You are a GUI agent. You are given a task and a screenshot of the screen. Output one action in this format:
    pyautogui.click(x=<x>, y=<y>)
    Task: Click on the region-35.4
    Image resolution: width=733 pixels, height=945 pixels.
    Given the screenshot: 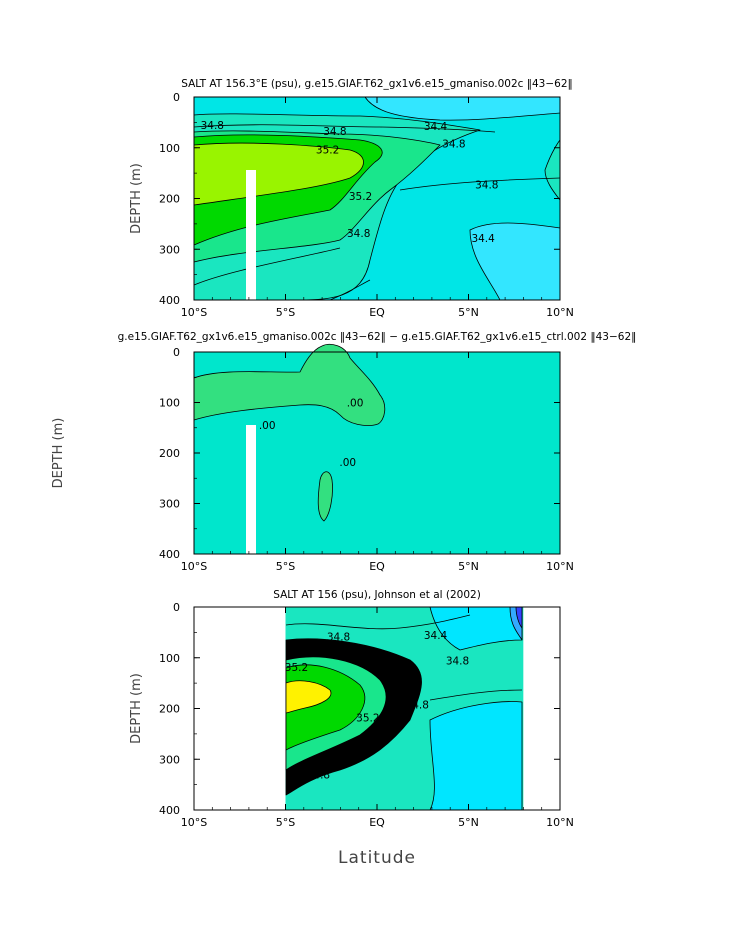 What is the action you would take?
    pyautogui.click(x=278, y=174)
    